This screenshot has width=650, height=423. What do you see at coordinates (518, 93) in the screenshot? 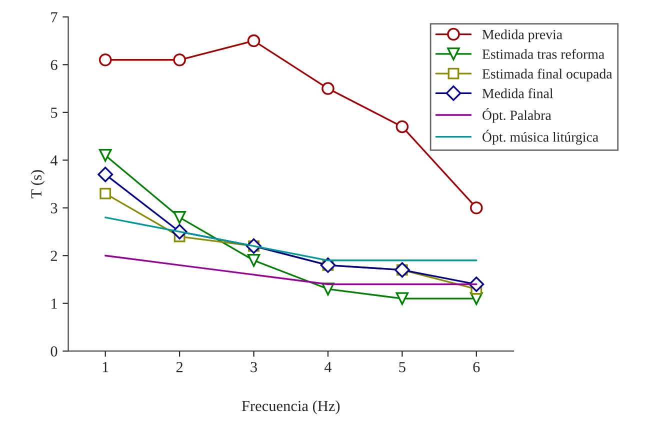
I see `legend-label: Medida final` at bounding box center [518, 93].